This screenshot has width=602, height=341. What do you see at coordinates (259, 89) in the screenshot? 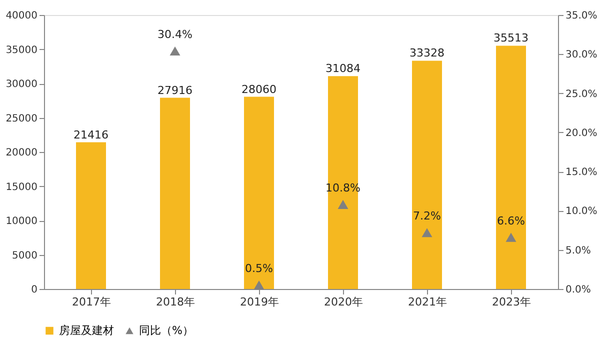
I see `data-label: 28060` at bounding box center [259, 89].